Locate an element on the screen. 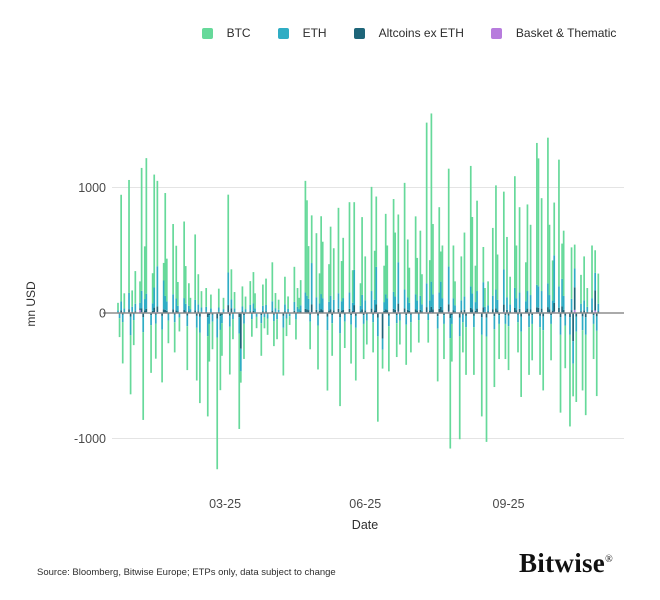 The image size is (660, 600). legend-label-eth: ETH is located at coordinates (314, 33).